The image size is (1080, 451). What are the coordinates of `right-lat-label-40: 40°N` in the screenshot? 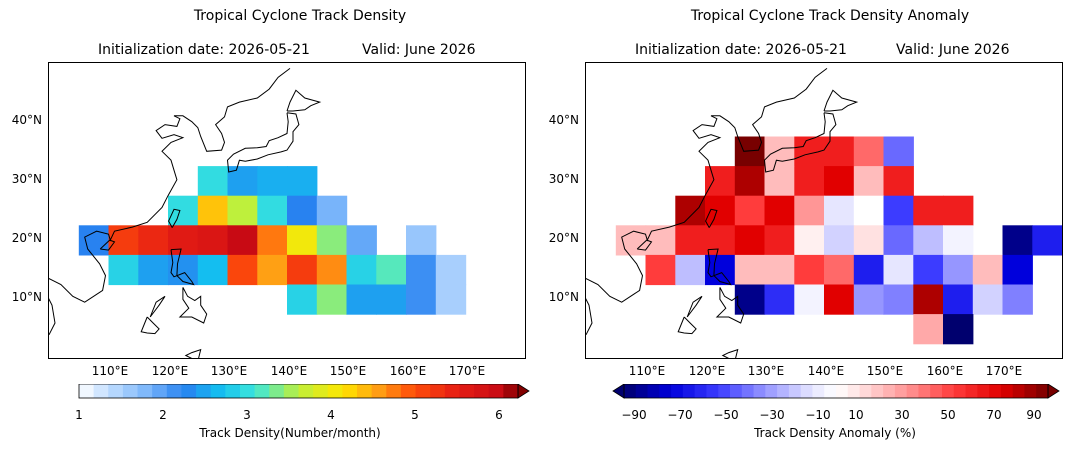 It's located at (563, 120).